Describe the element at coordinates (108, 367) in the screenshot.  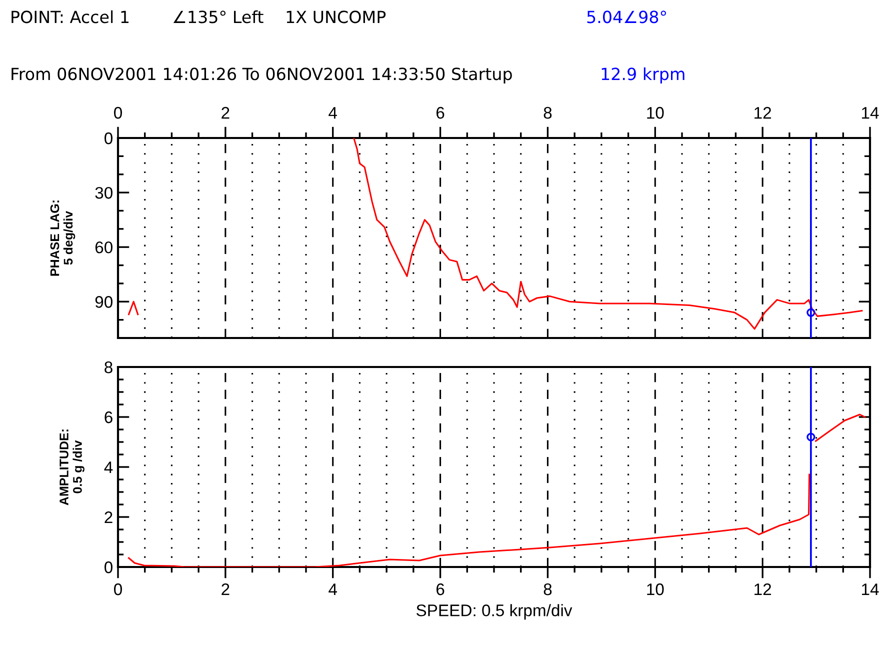
I see `y-tick-label: 8` at that location.